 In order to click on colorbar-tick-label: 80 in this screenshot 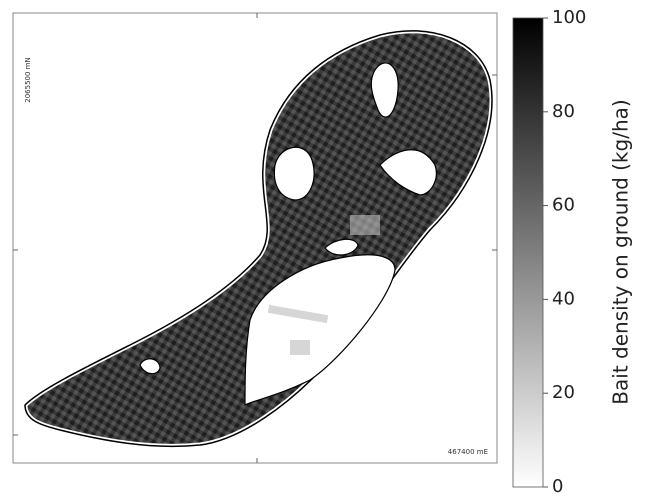, I will do `click(563, 111)`.